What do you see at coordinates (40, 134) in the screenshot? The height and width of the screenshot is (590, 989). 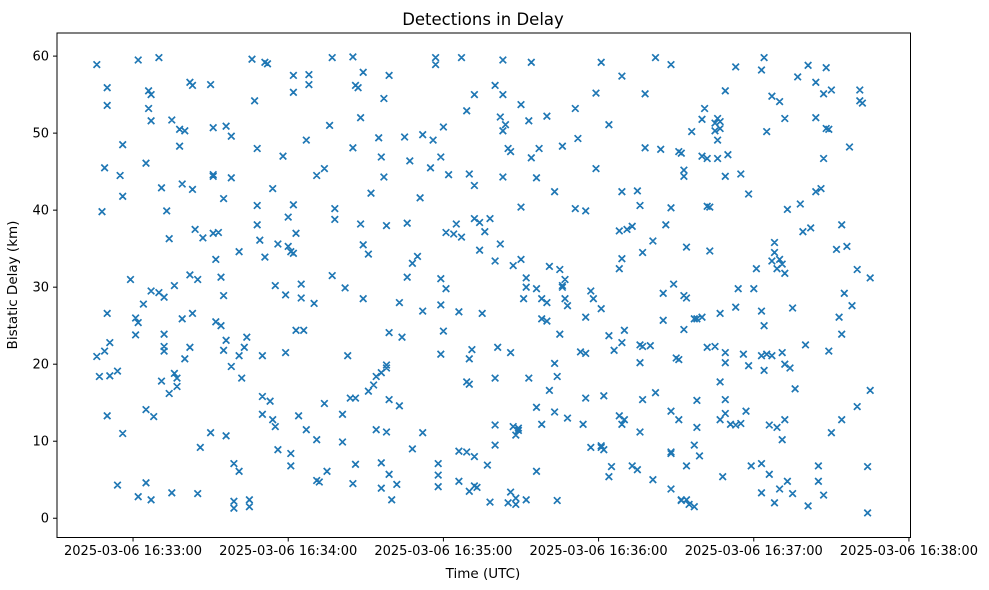 I see `y-tick-label: 50` at bounding box center [40, 134].